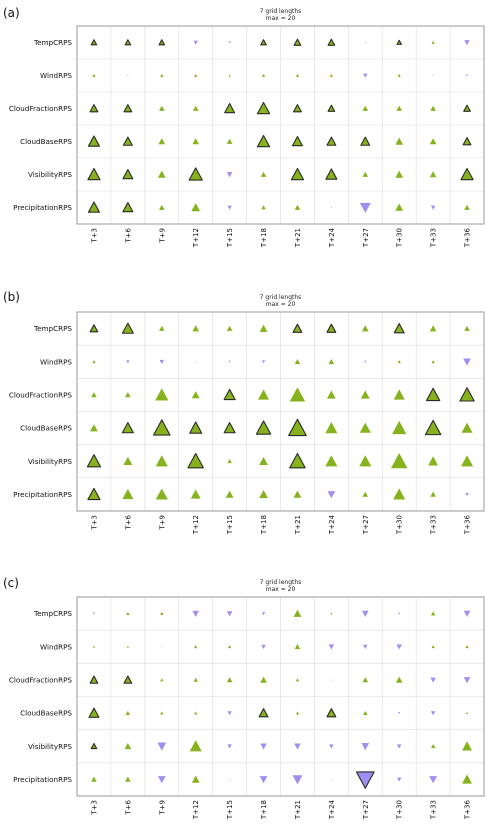 The width and height of the screenshot is (500, 835). What do you see at coordinates (332, 237) in the screenshot?
I see `column-label: T+24` at bounding box center [332, 237].